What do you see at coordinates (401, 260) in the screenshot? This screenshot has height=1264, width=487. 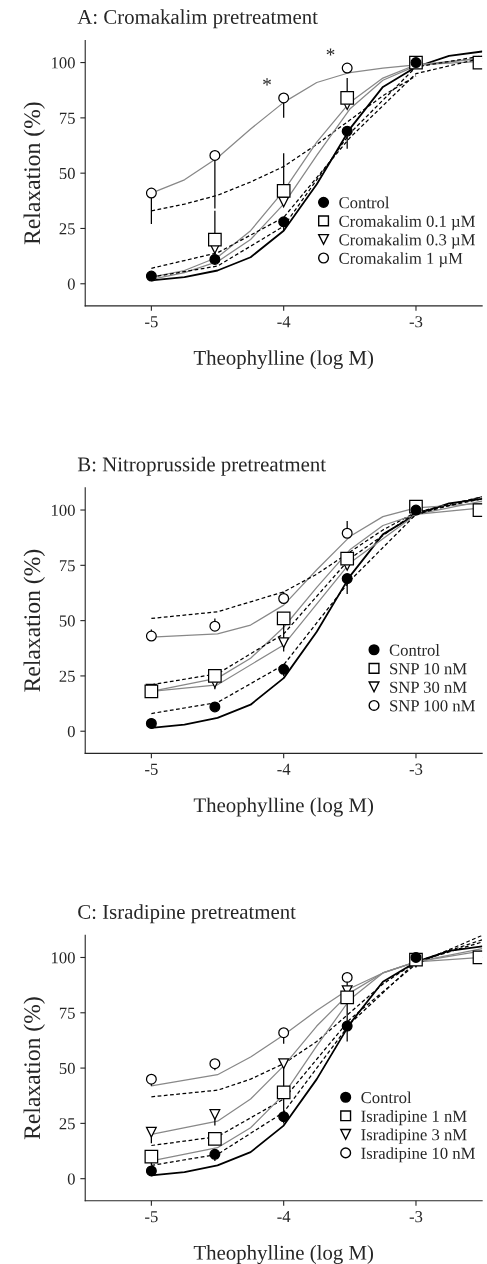 I see `legend-label: Cromakalim 1 µM` at bounding box center [401, 260].